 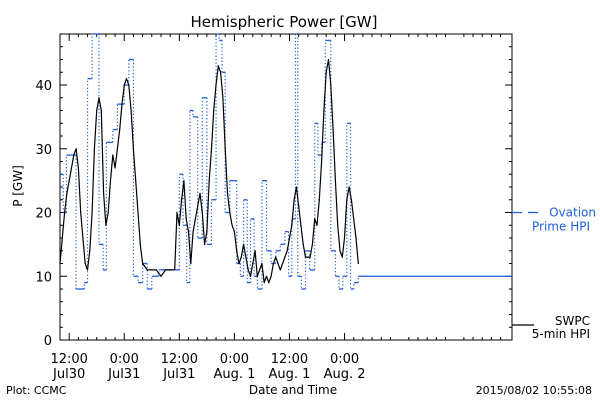 What do you see at coordinates (43, 150) in the screenshot?
I see `y-tick-label: 30` at bounding box center [43, 150].